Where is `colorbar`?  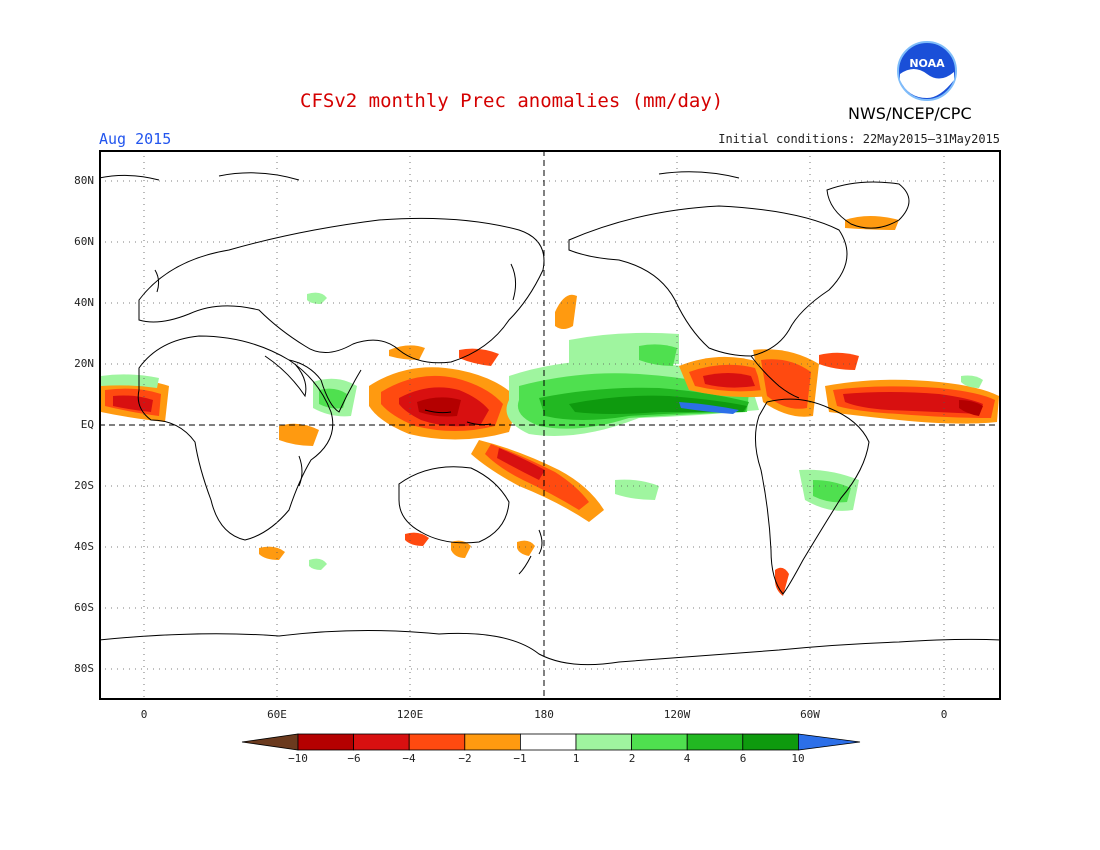 colorbar is located at coordinates (551, 742).